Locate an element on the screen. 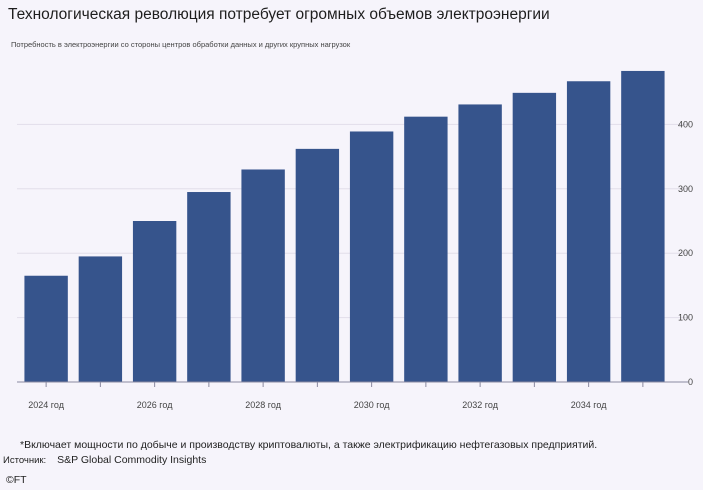 Image resolution: width=703 pixels, height=490 pixels. bar-2027 is located at coordinates (209, 287).